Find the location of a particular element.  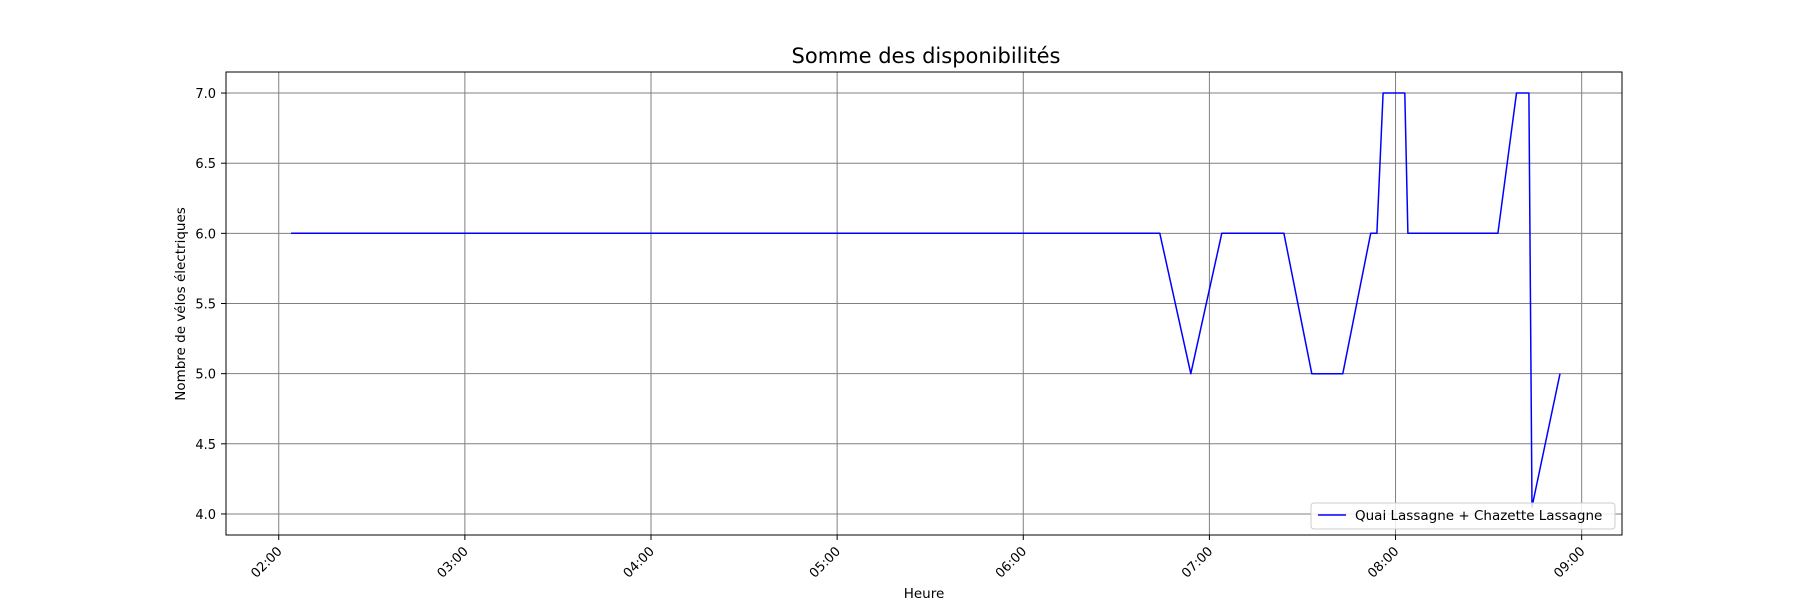

legend: Quai Lassagne + Chazette Lassagne is located at coordinates (1463, 516).